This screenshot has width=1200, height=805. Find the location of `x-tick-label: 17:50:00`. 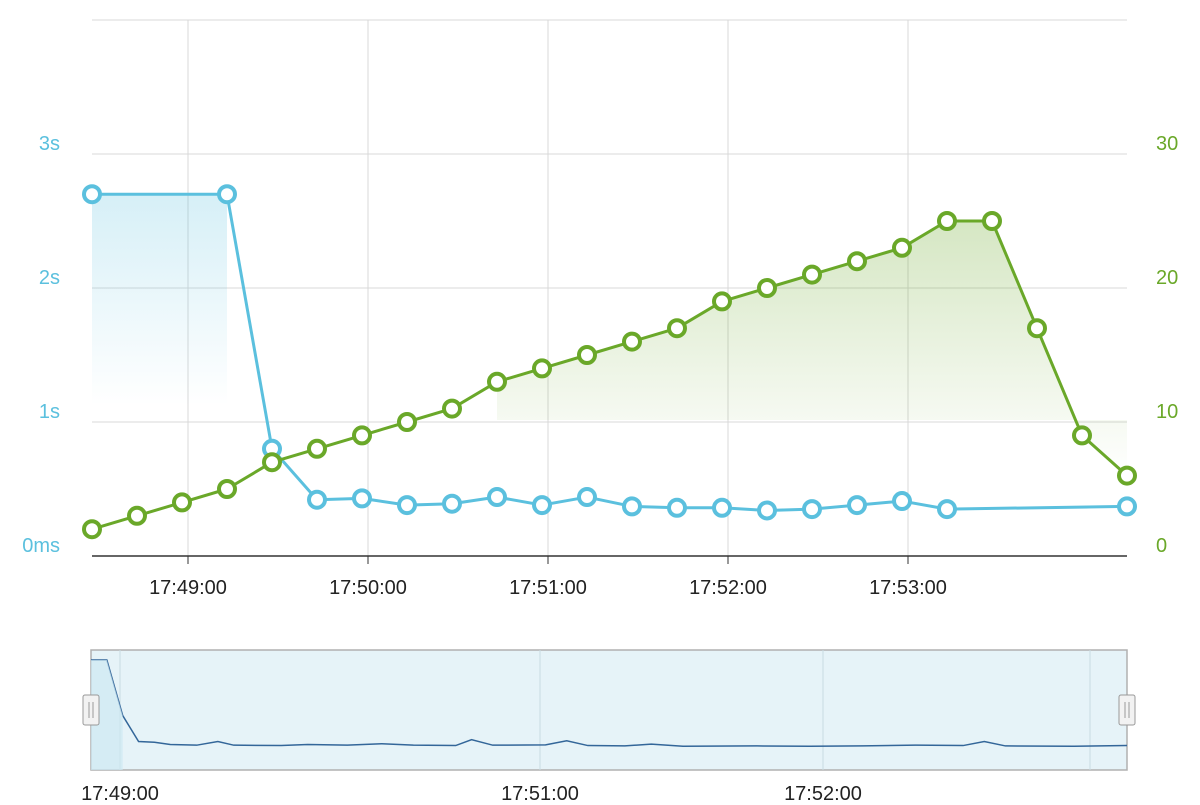

x-tick-label: 17:50:00 is located at coordinates (368, 588).